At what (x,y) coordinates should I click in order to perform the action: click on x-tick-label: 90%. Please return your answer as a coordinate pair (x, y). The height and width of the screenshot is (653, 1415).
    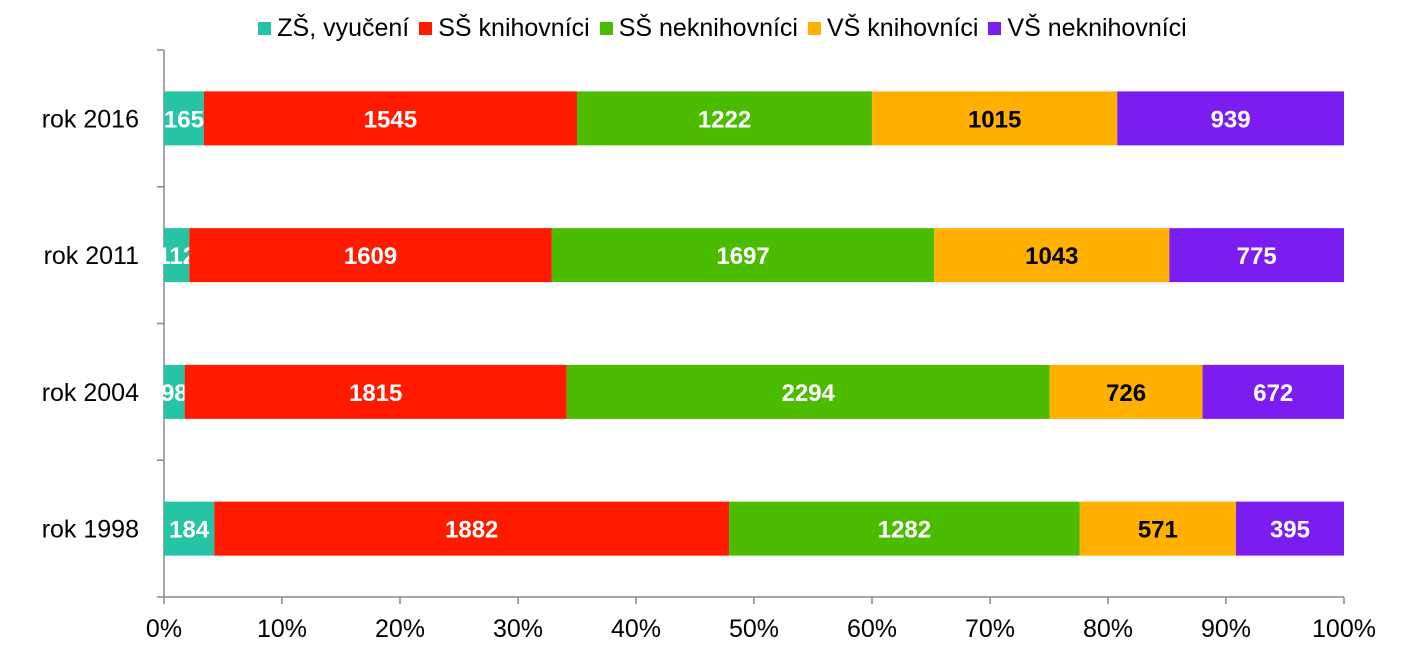
    Looking at the image, I should click on (1226, 629).